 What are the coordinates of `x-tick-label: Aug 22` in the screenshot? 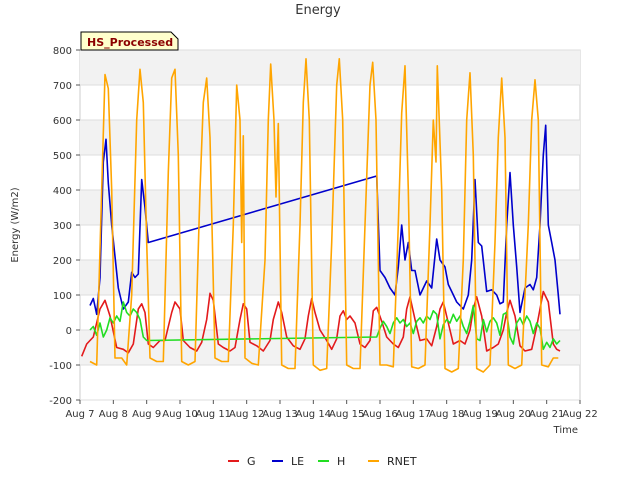 It's located at (579, 414).